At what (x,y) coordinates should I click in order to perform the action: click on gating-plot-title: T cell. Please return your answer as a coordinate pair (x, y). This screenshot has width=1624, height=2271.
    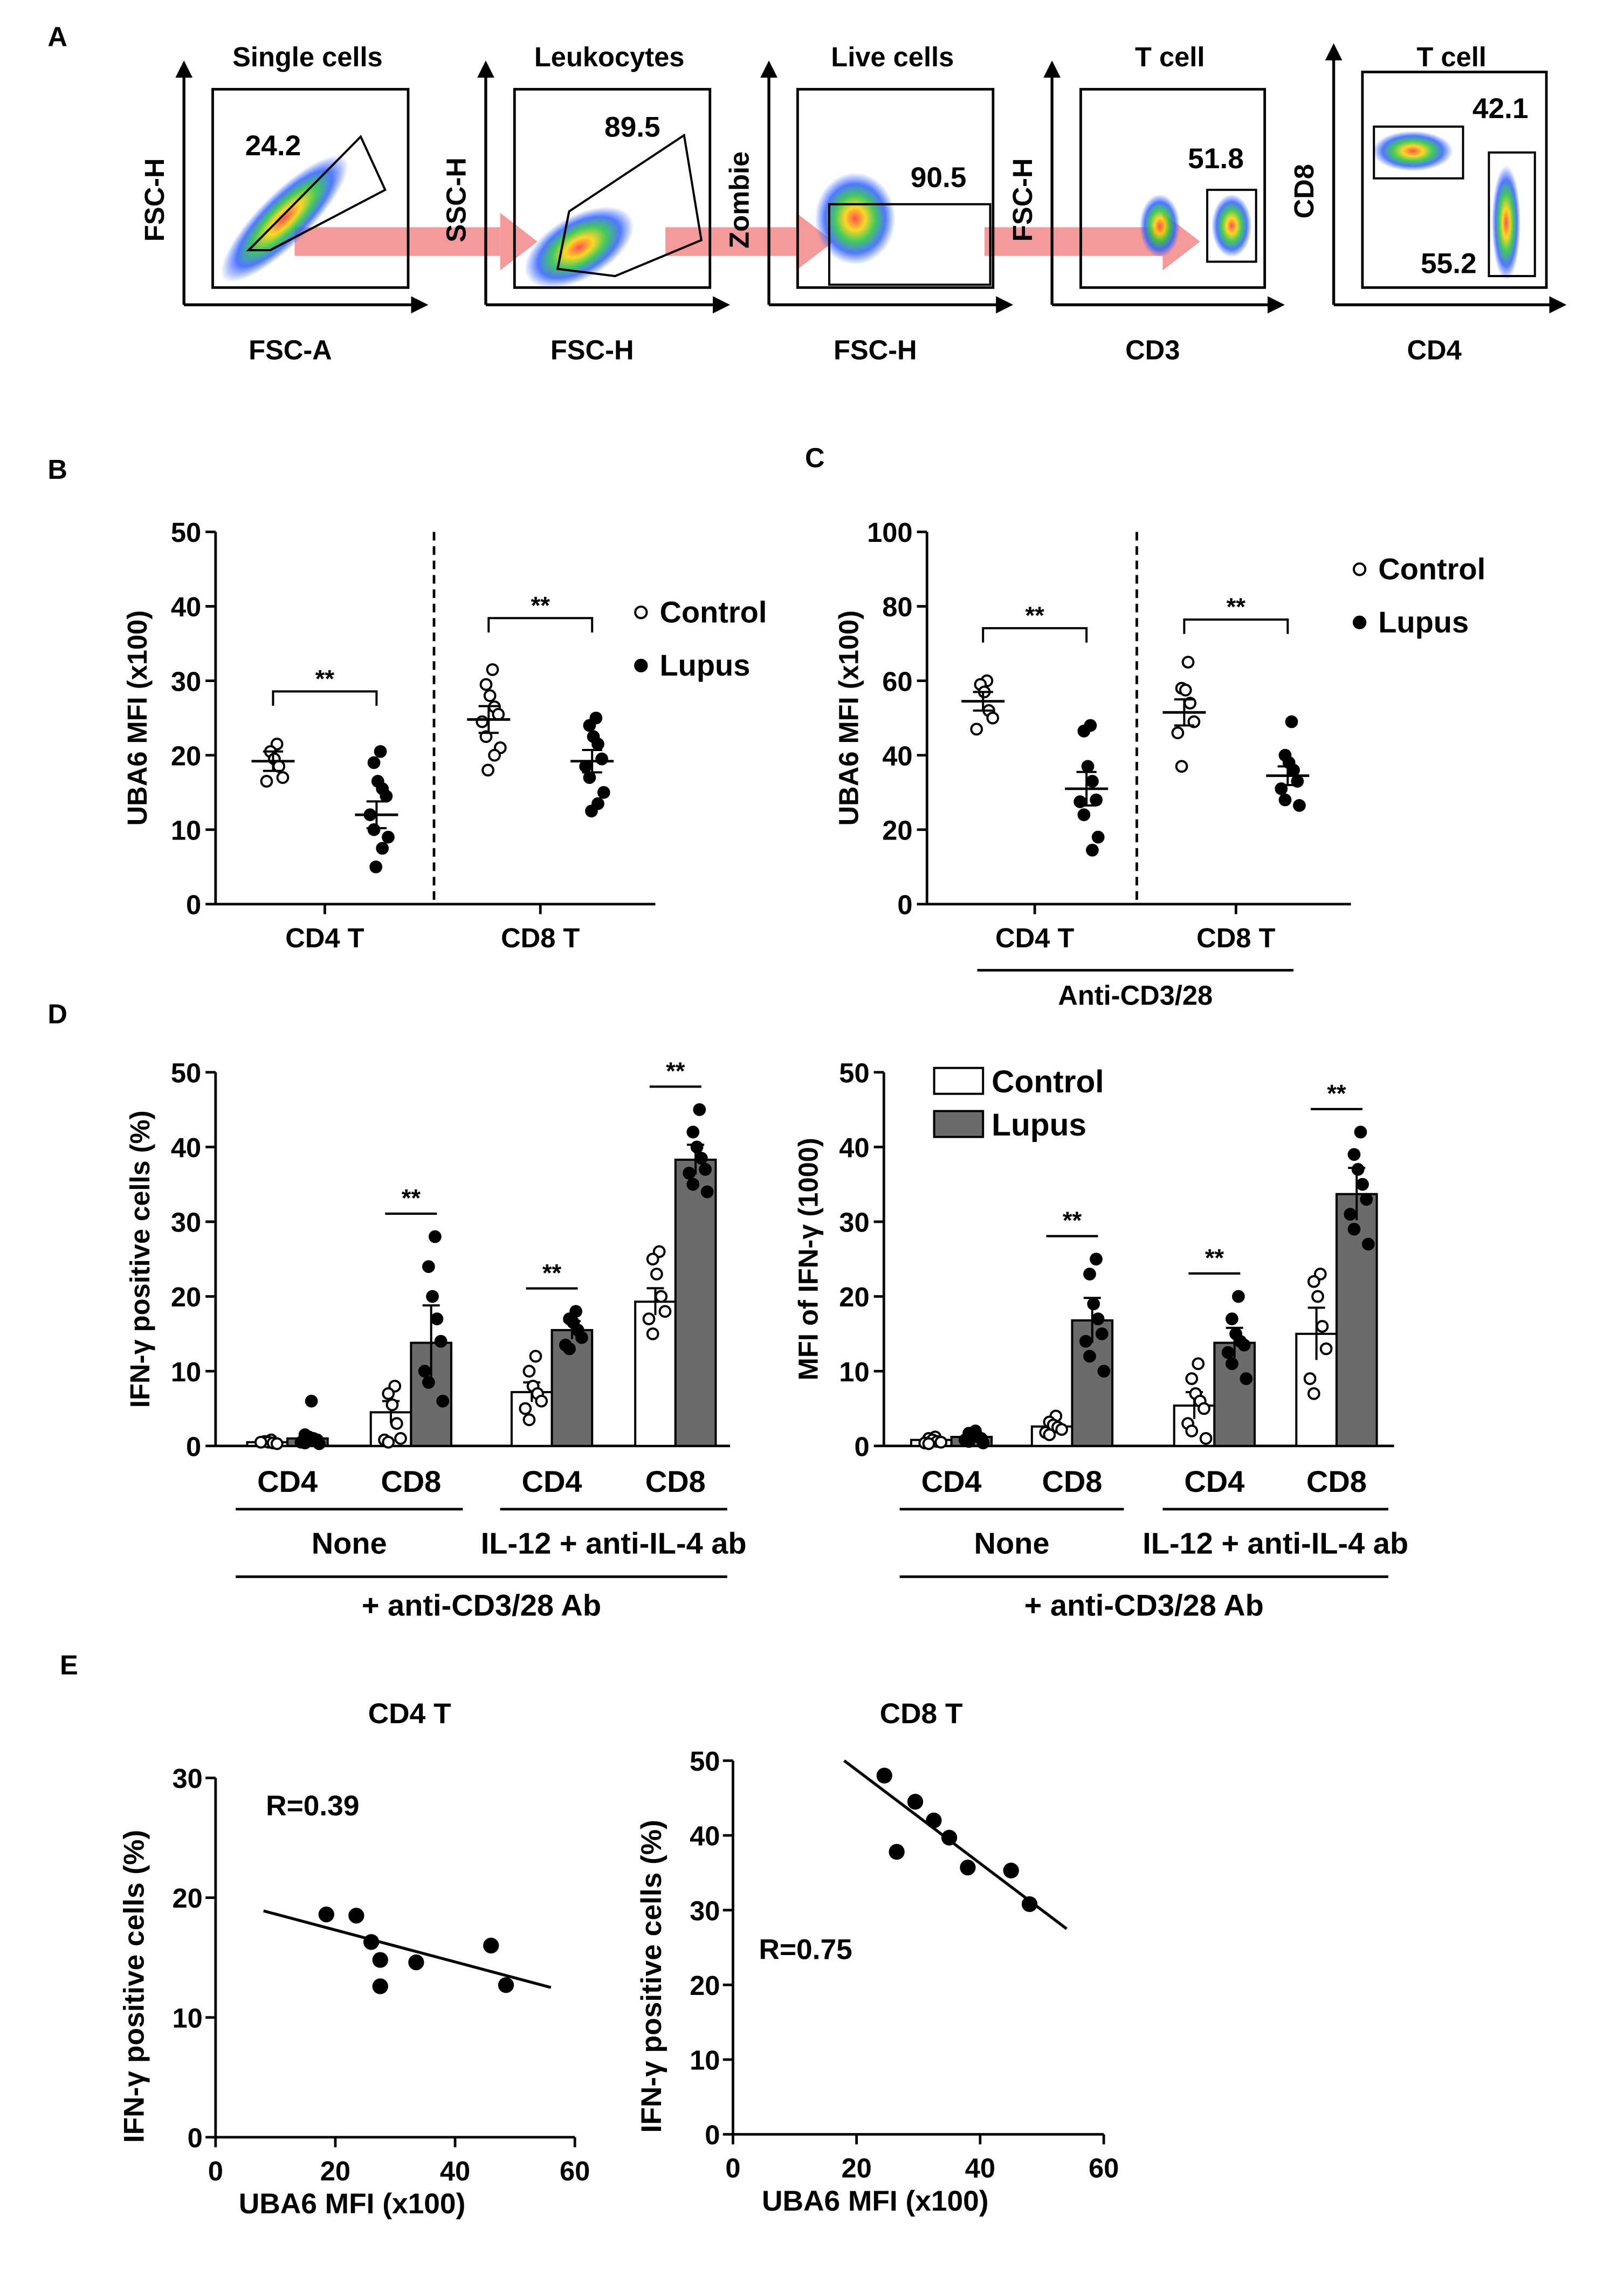
    Looking at the image, I should click on (1170, 57).